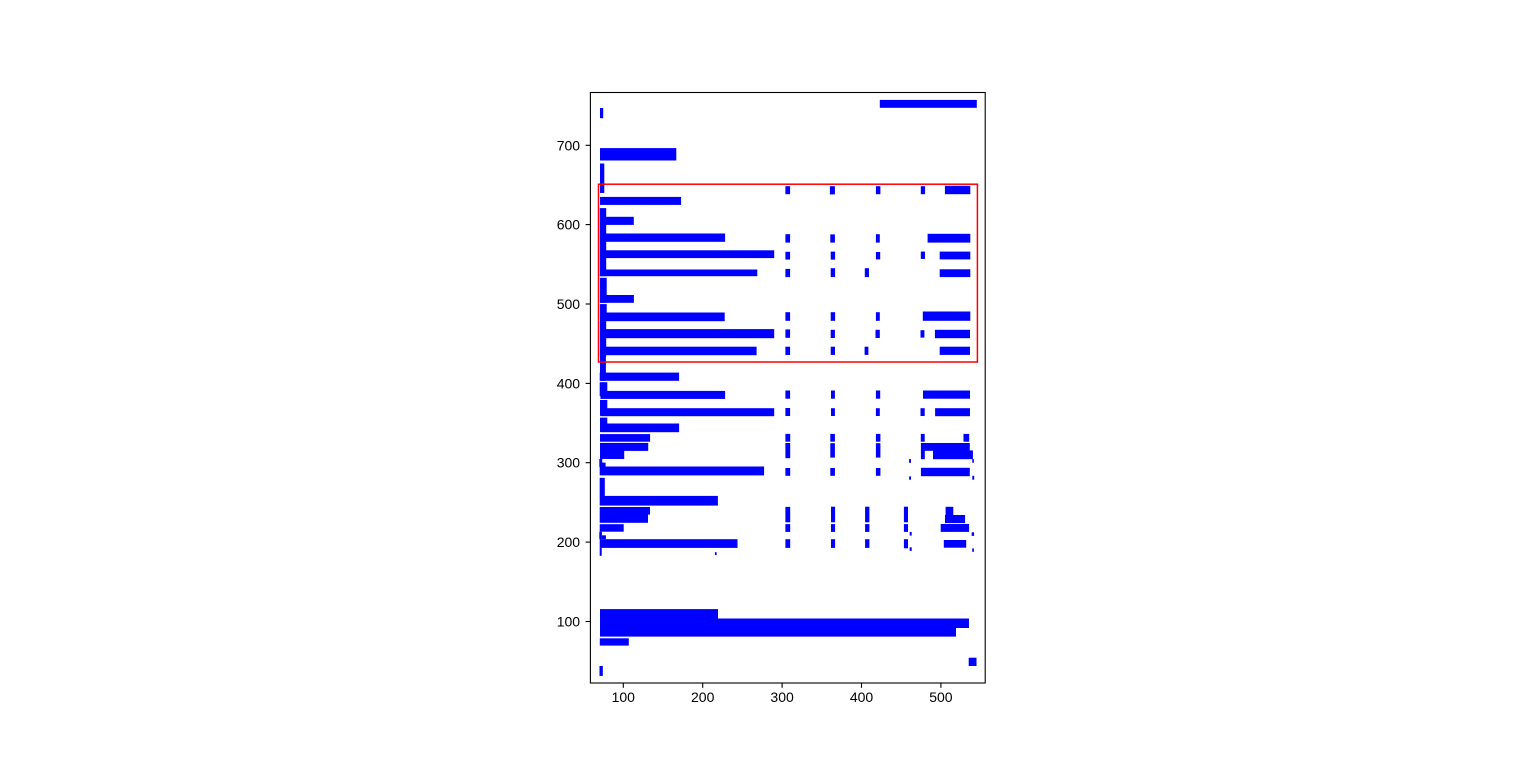 This screenshot has height=767, width=1536. Describe the element at coordinates (569, 225) in the screenshot. I see `svg-text: 600` at that location.